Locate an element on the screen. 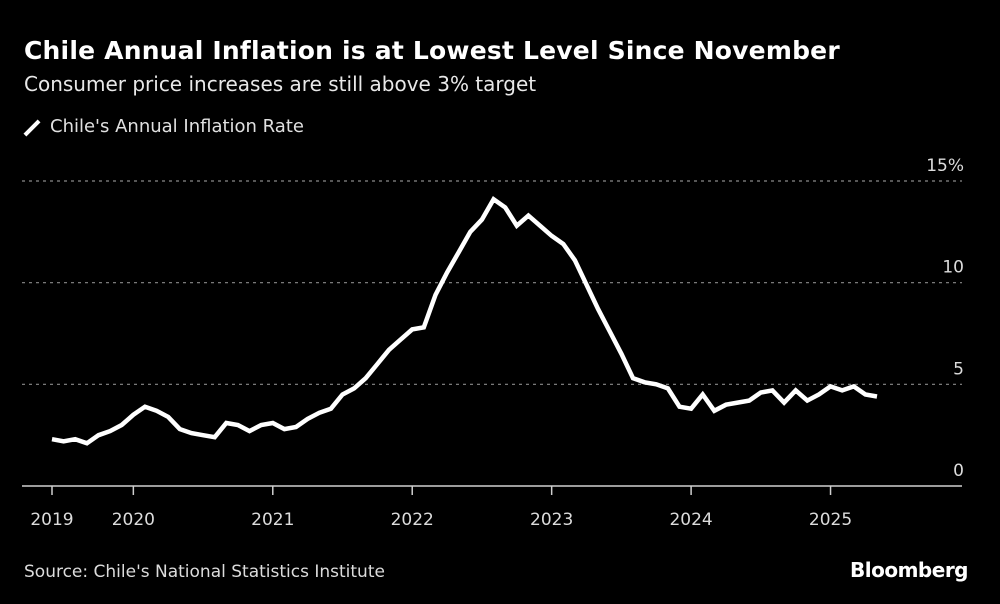 The image size is (1000, 604). x-tick-label: 2024 is located at coordinates (690, 520).